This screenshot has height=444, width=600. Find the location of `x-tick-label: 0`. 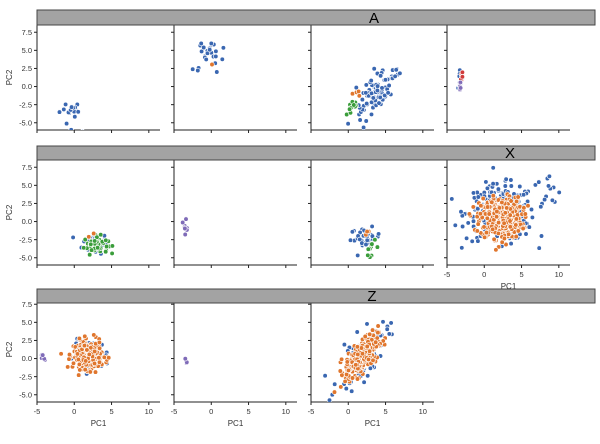

x-tick-label: 0 is located at coordinates (74, 411).